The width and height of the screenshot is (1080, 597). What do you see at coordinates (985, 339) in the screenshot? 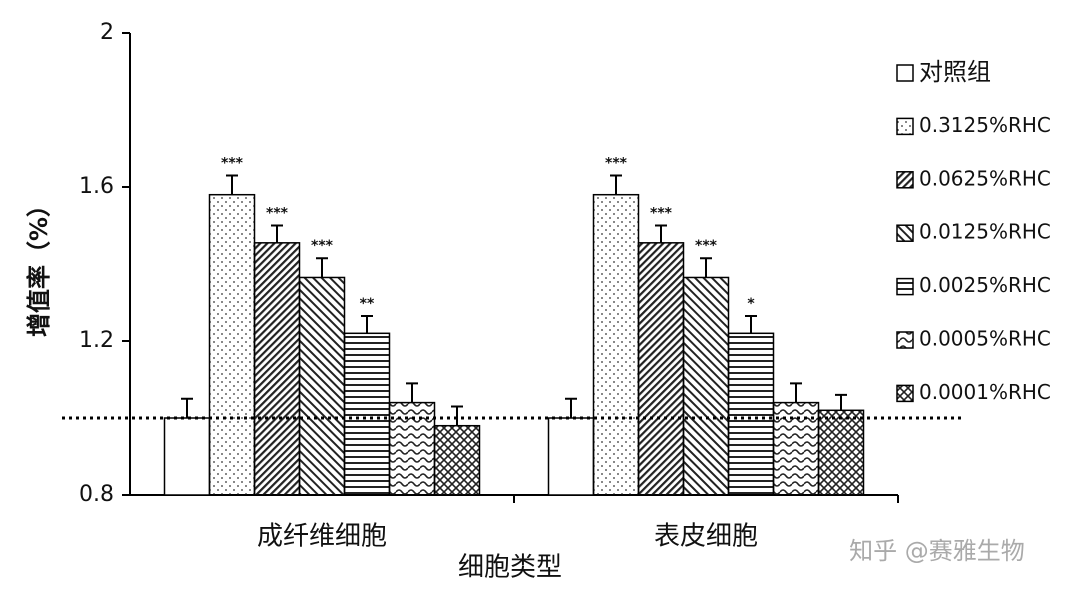
I see `legend-label: 0.0005%RHC` at bounding box center [985, 339].